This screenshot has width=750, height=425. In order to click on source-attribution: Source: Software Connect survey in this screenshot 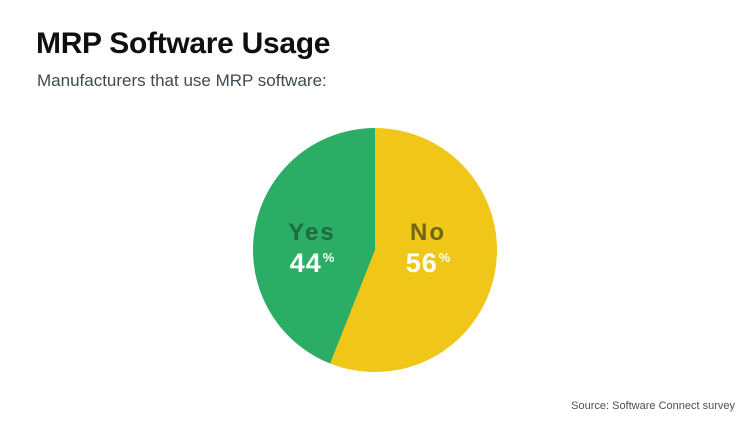, I will do `click(653, 406)`.